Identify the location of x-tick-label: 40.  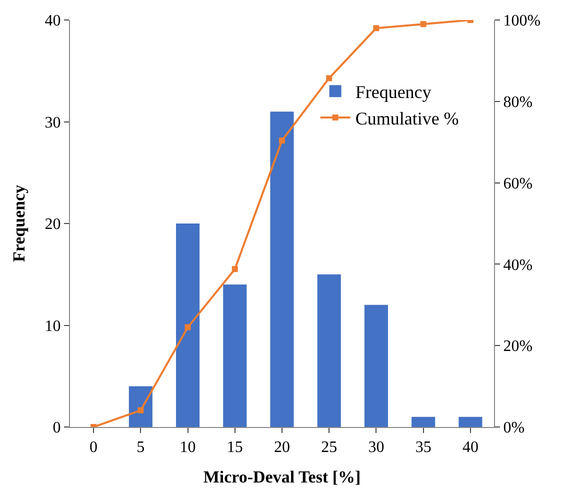
(470, 447).